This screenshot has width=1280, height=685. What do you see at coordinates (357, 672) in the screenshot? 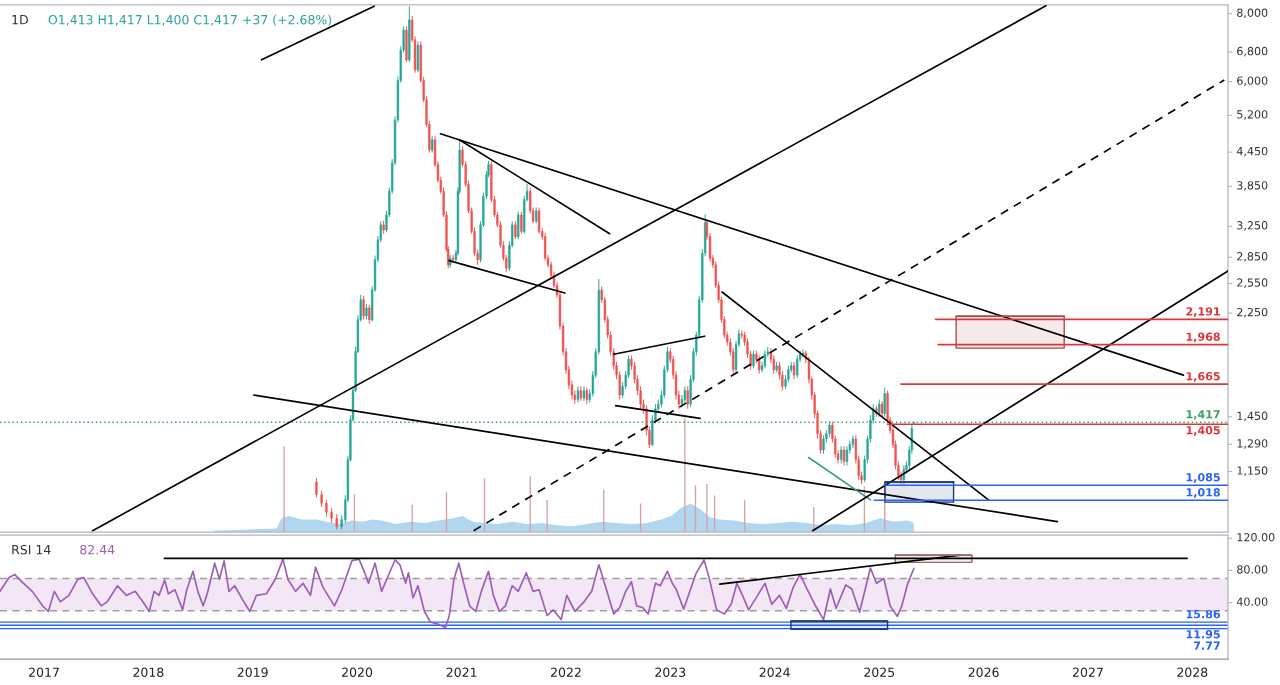
I see `x-tick-label: 2020` at bounding box center [357, 672].